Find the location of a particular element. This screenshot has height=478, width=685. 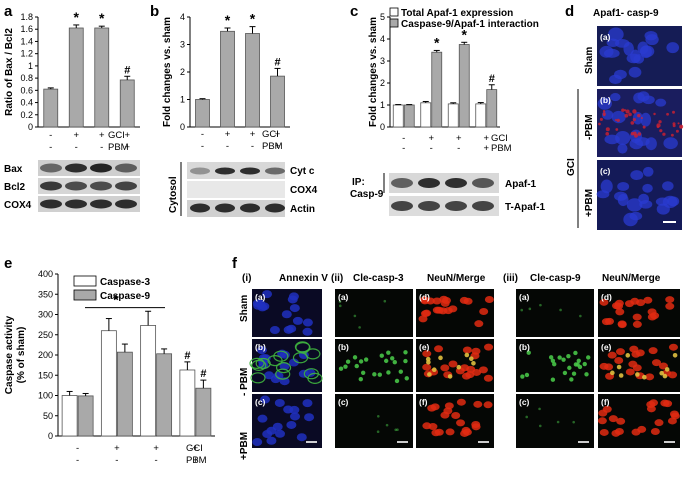

y-tick-label: 1.6 is located at coordinates (26, 29).